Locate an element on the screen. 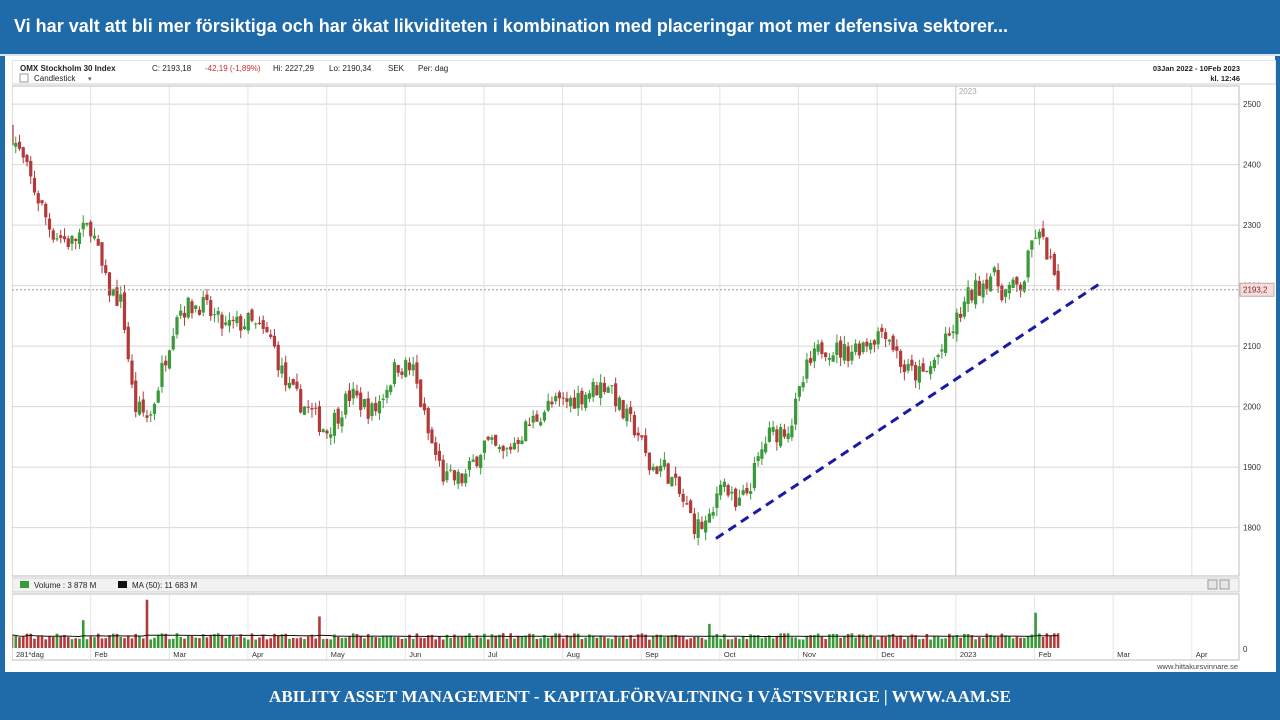  zoom-icon is located at coordinates (1212, 584).